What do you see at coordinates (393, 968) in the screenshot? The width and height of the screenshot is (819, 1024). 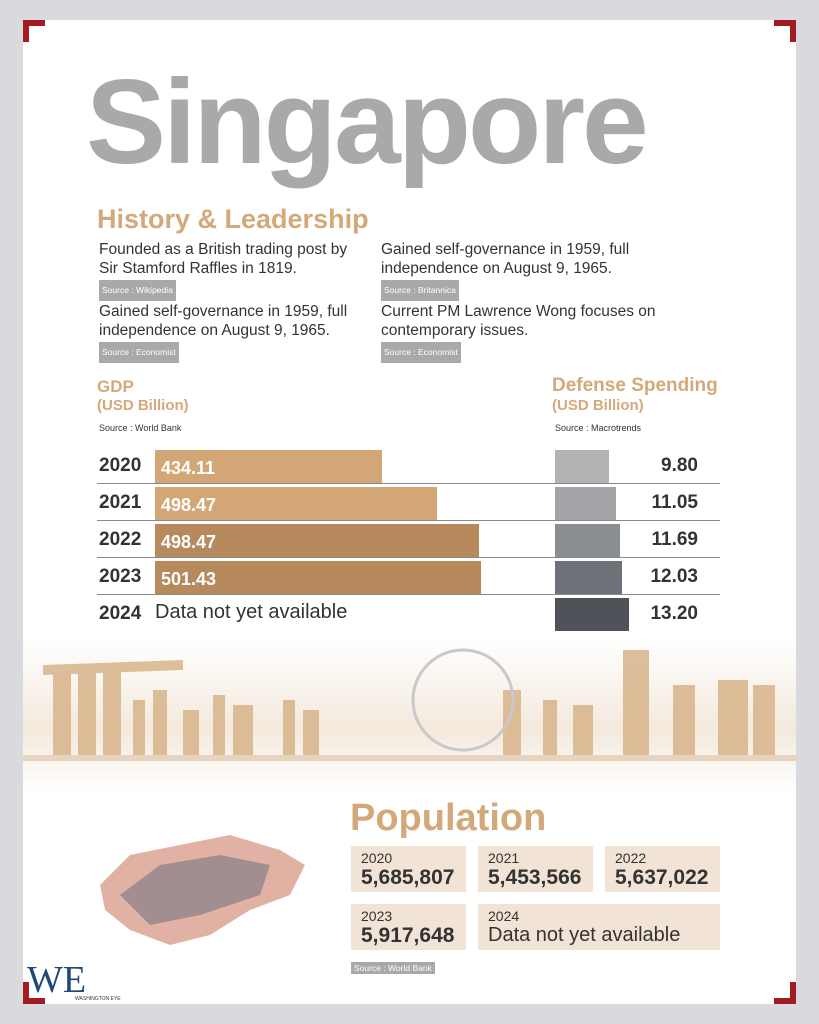 I see `population-source: Source : World Bank` at bounding box center [393, 968].